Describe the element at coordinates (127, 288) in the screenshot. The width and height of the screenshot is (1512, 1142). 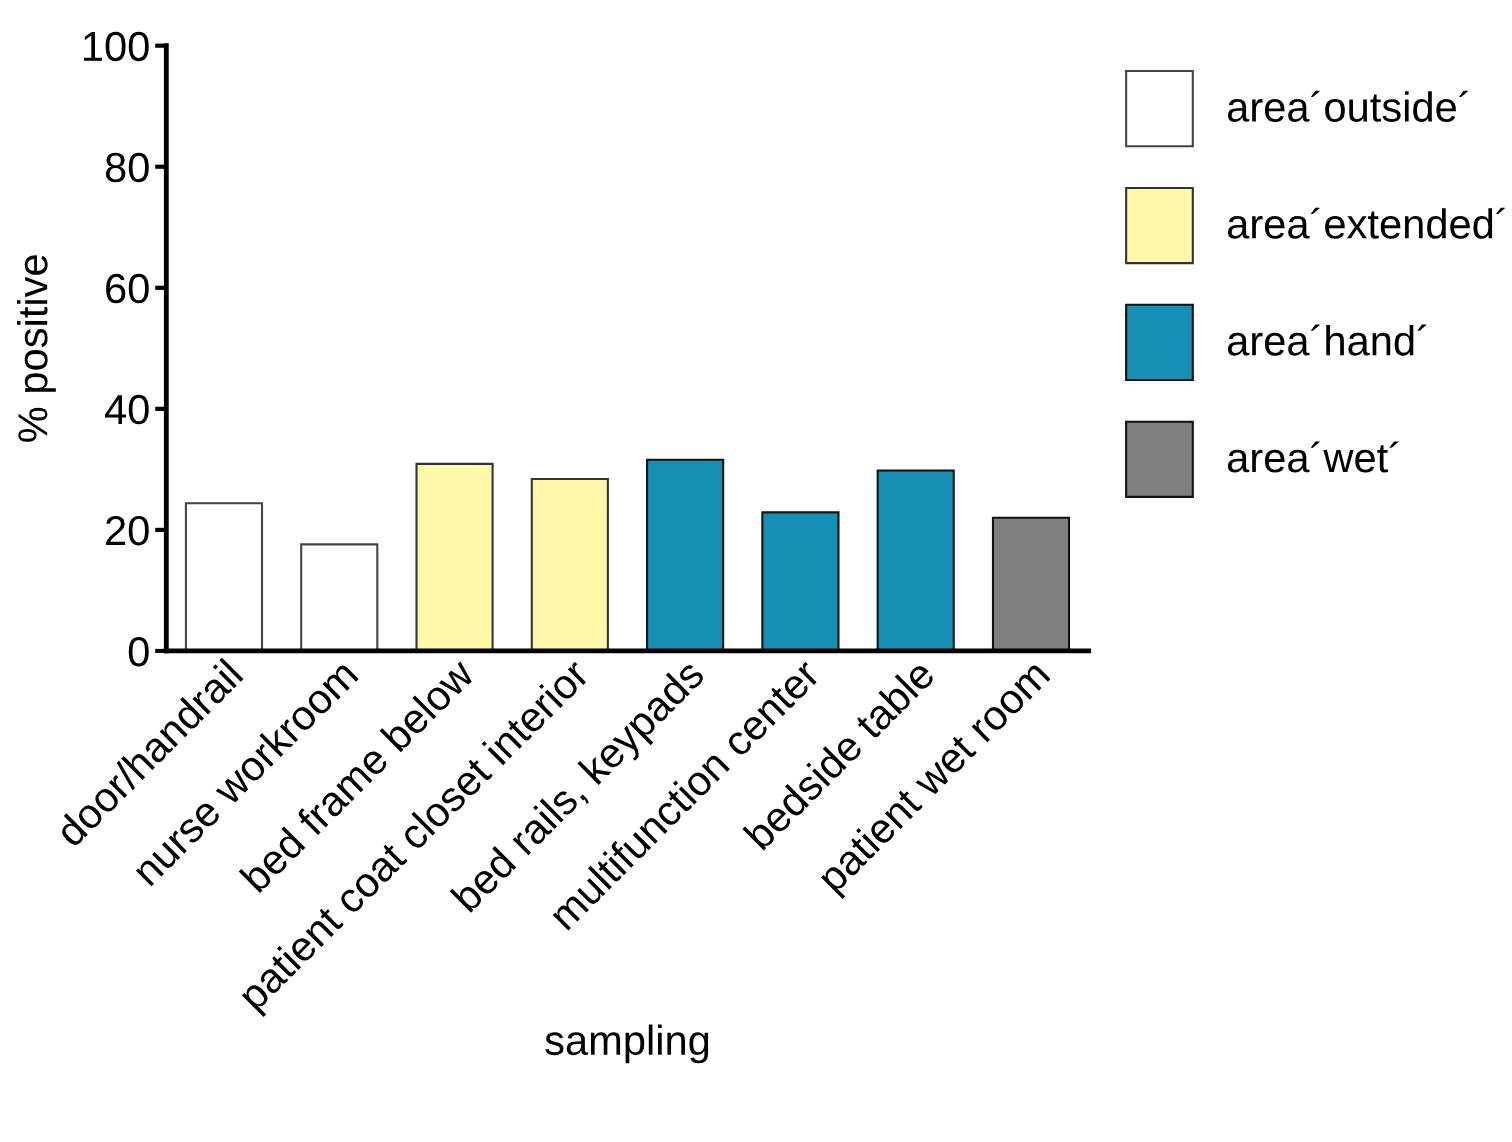
I see `y-tick-label: 60` at that location.